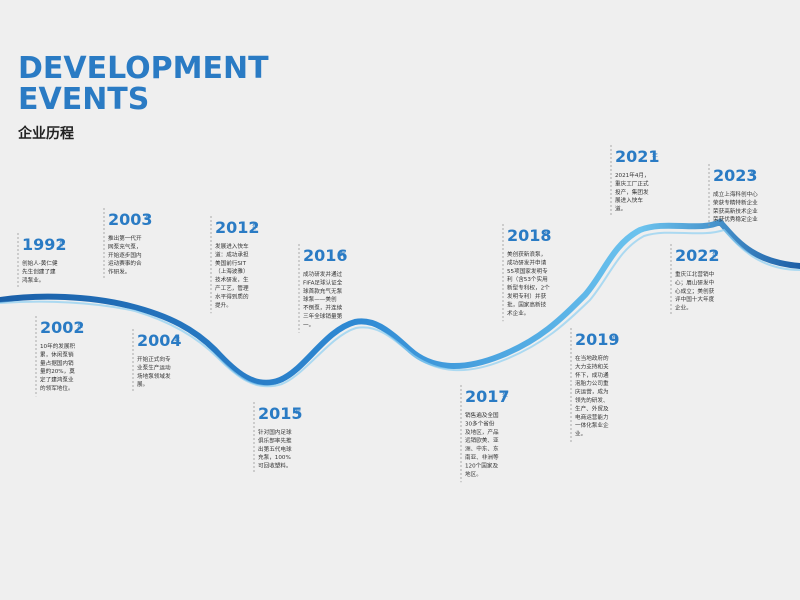  What do you see at coordinates (232, 296) in the screenshot?
I see `event-text: 水平得到质的` at bounding box center [232, 296].